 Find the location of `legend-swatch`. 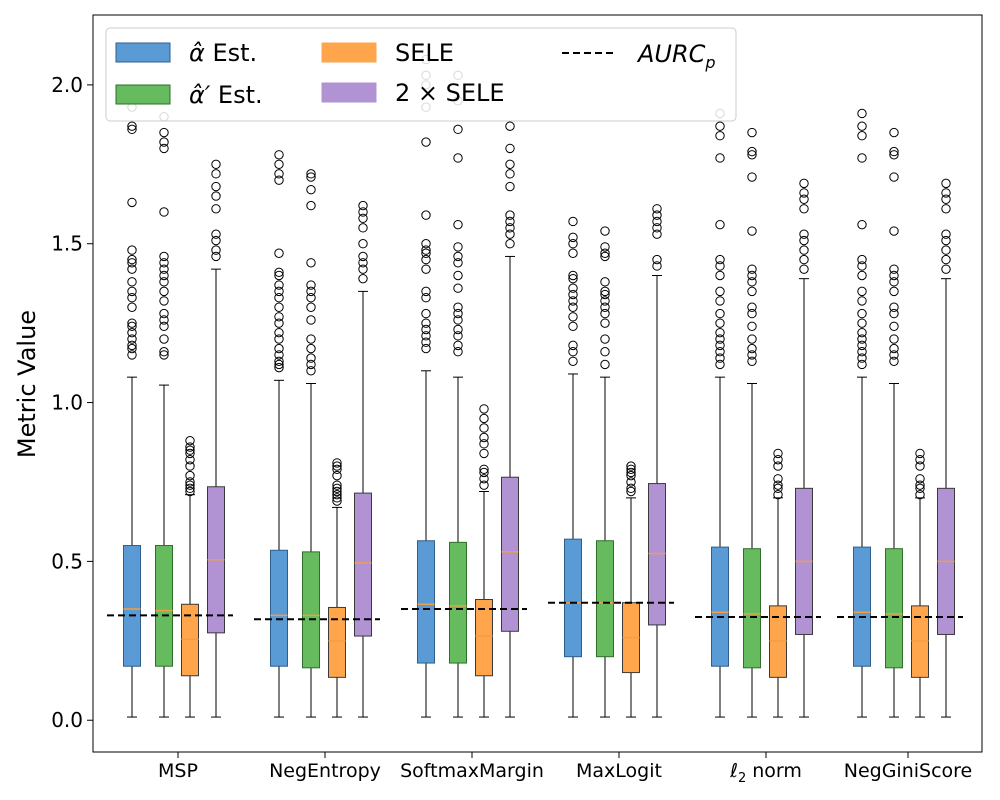

legend-swatch is located at coordinates (143, 94).